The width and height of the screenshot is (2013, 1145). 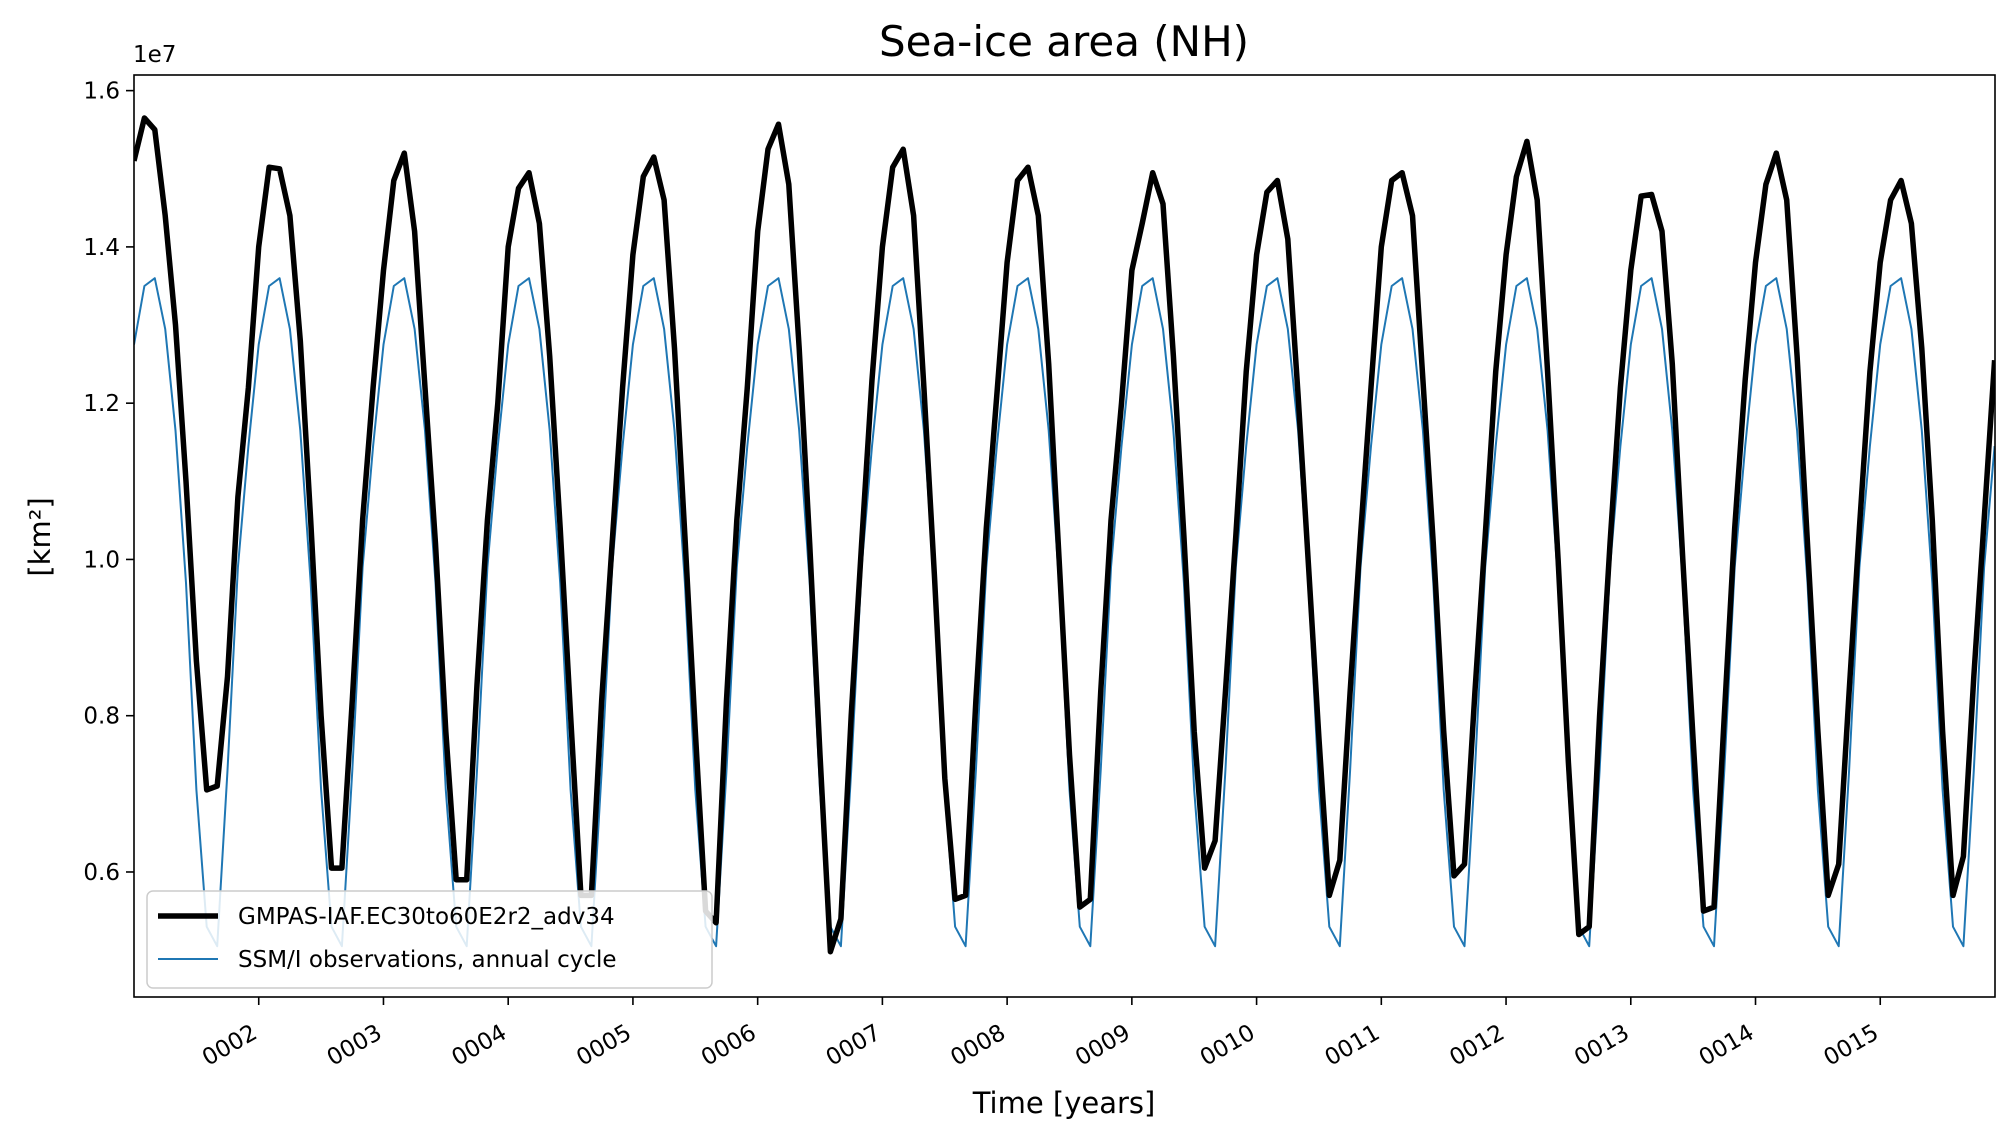 What do you see at coordinates (1064, 41) in the screenshot?
I see `chart-title: Sea-ice area (NH)` at bounding box center [1064, 41].